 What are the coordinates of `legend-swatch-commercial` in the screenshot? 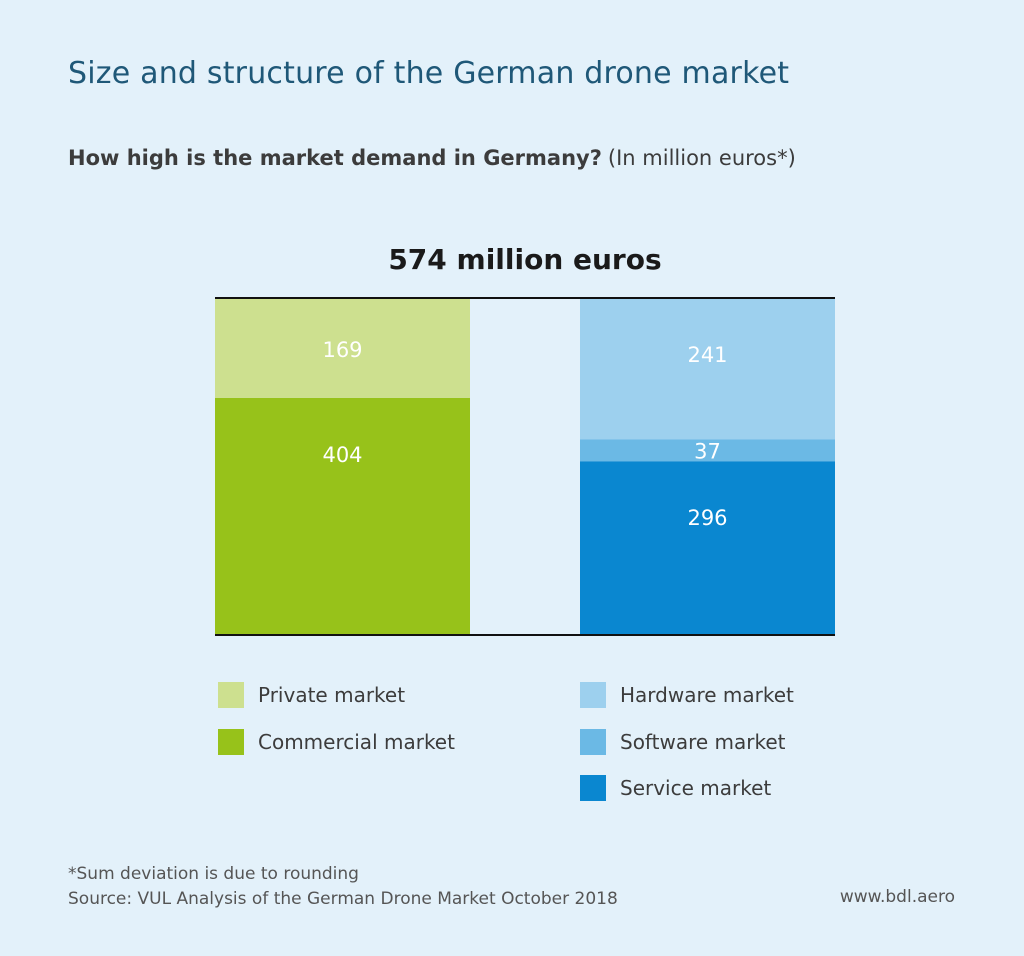 It's located at (231, 742).